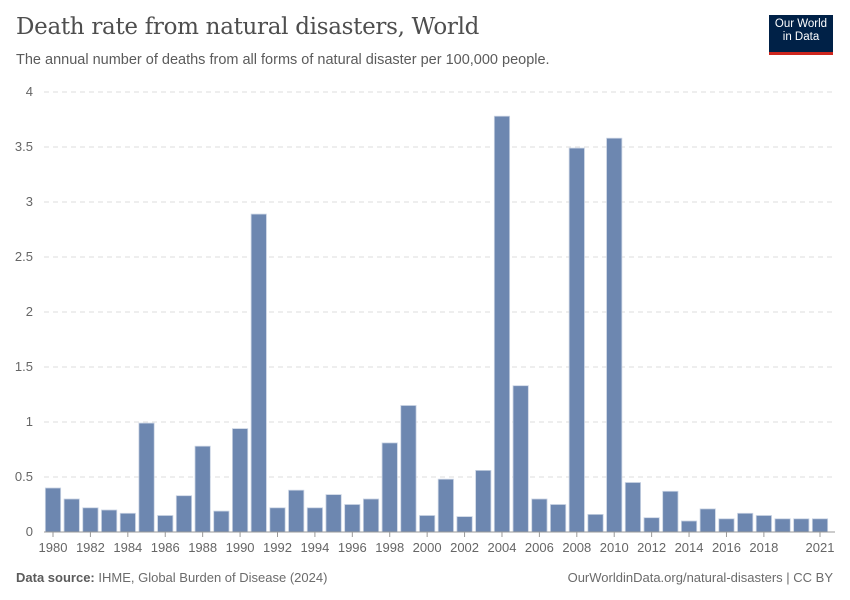 The width and height of the screenshot is (850, 600). I want to click on x-tick-label: 1990, so click(240, 547).